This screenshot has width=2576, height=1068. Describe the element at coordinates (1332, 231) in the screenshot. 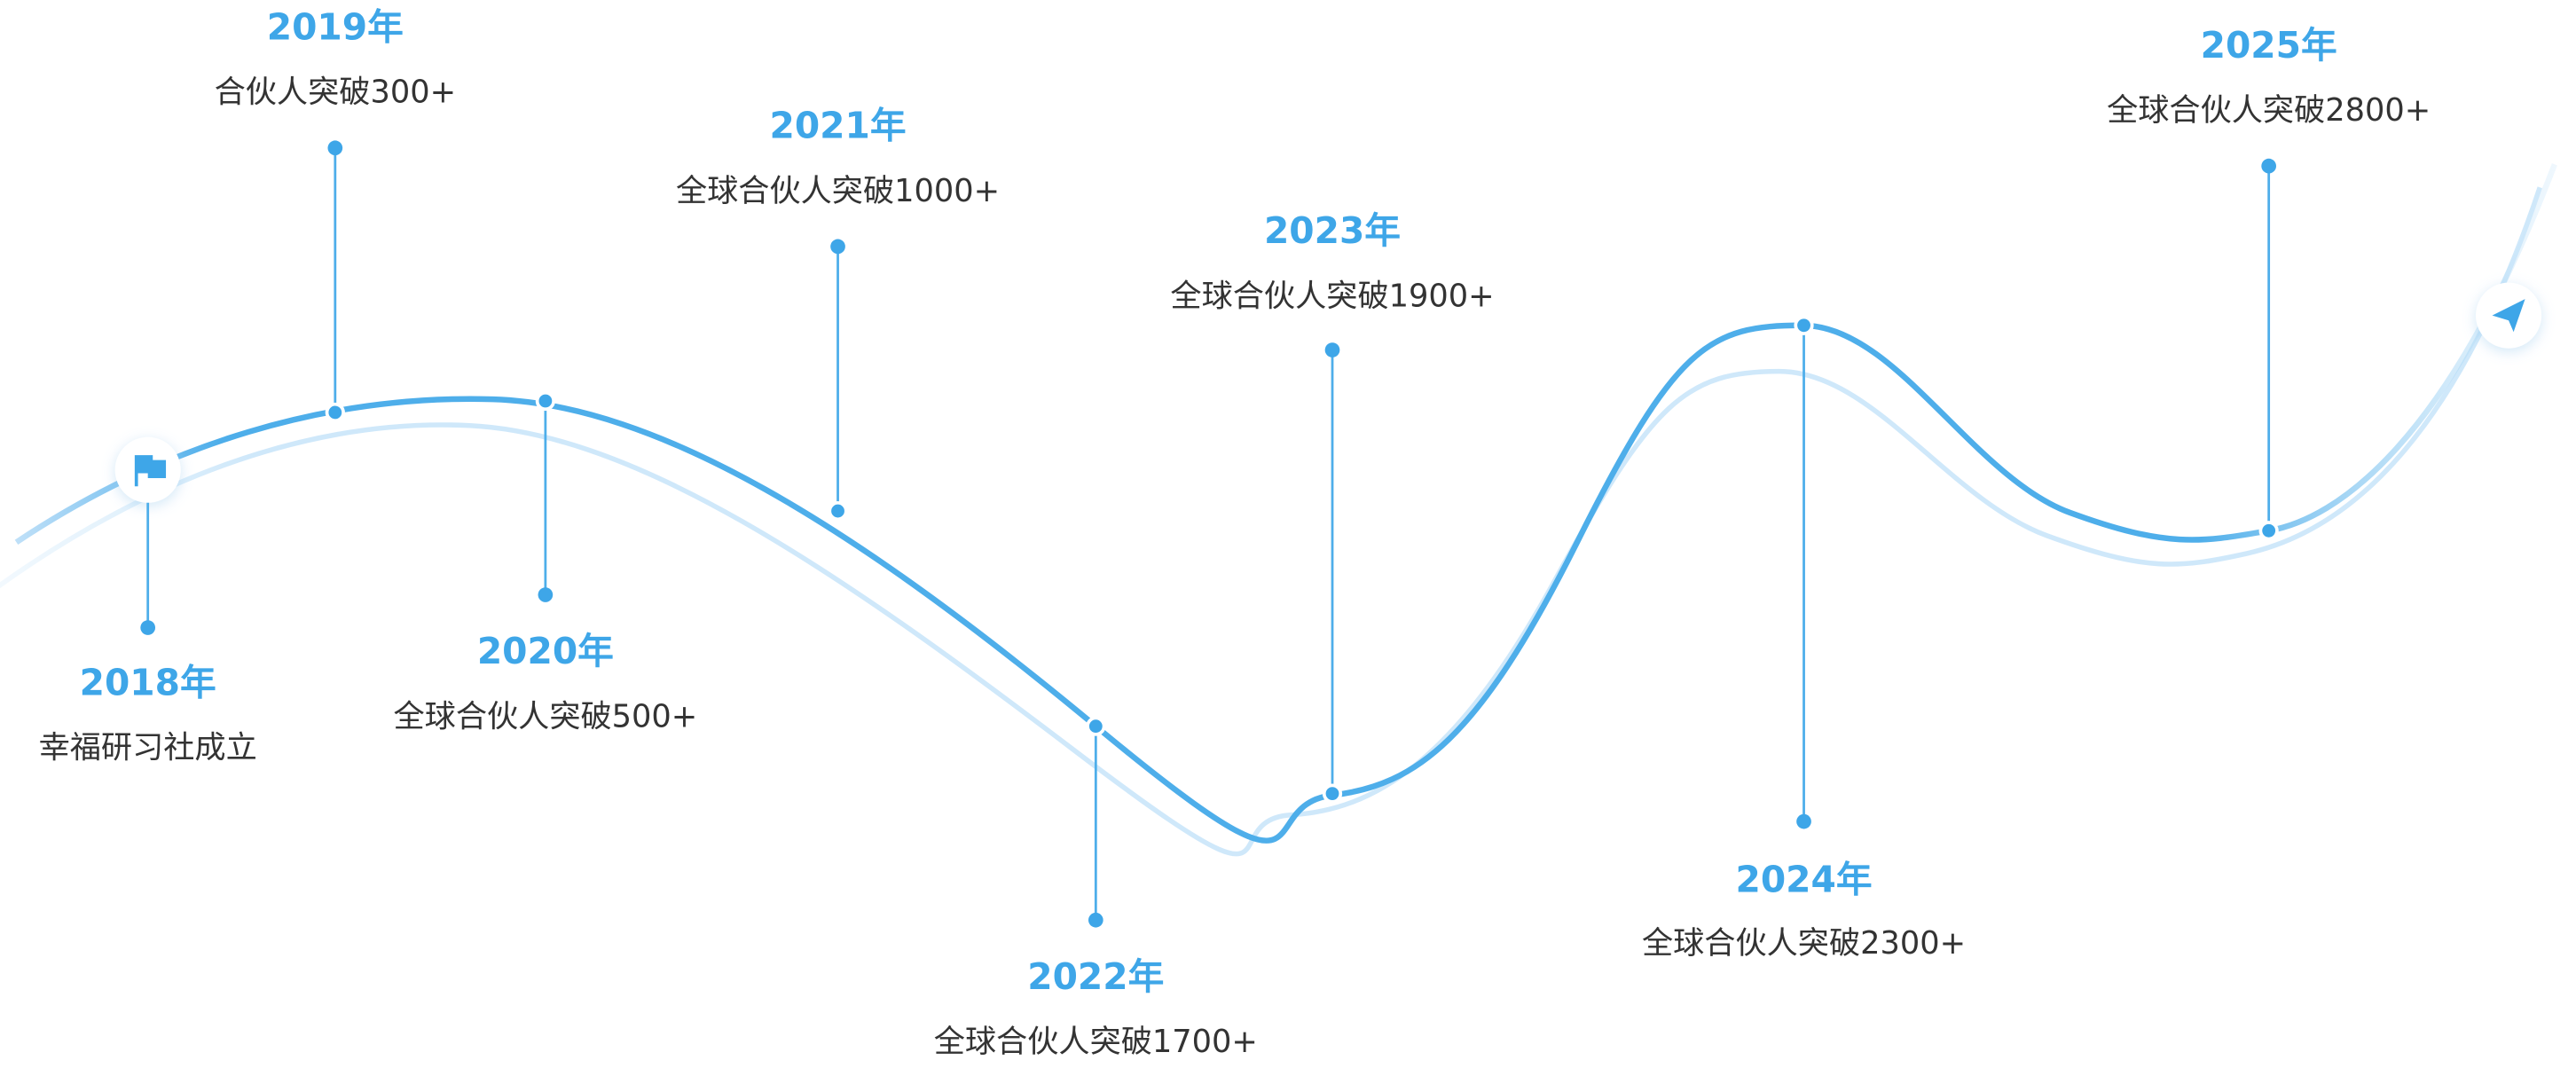

I see `milestone-year: 2023年` at that location.